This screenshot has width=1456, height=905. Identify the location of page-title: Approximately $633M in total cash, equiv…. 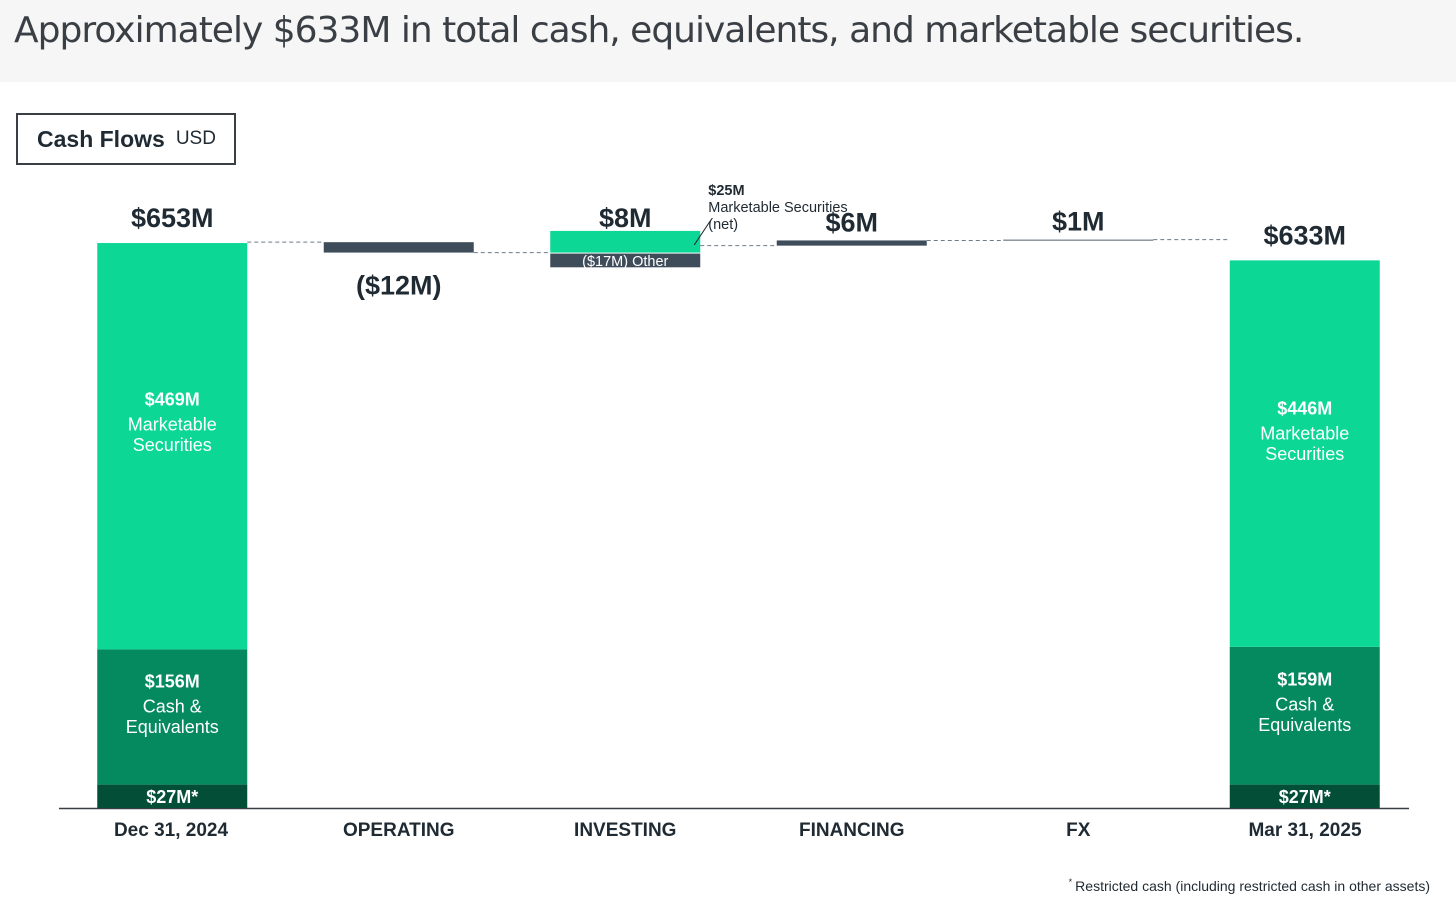
(659, 30).